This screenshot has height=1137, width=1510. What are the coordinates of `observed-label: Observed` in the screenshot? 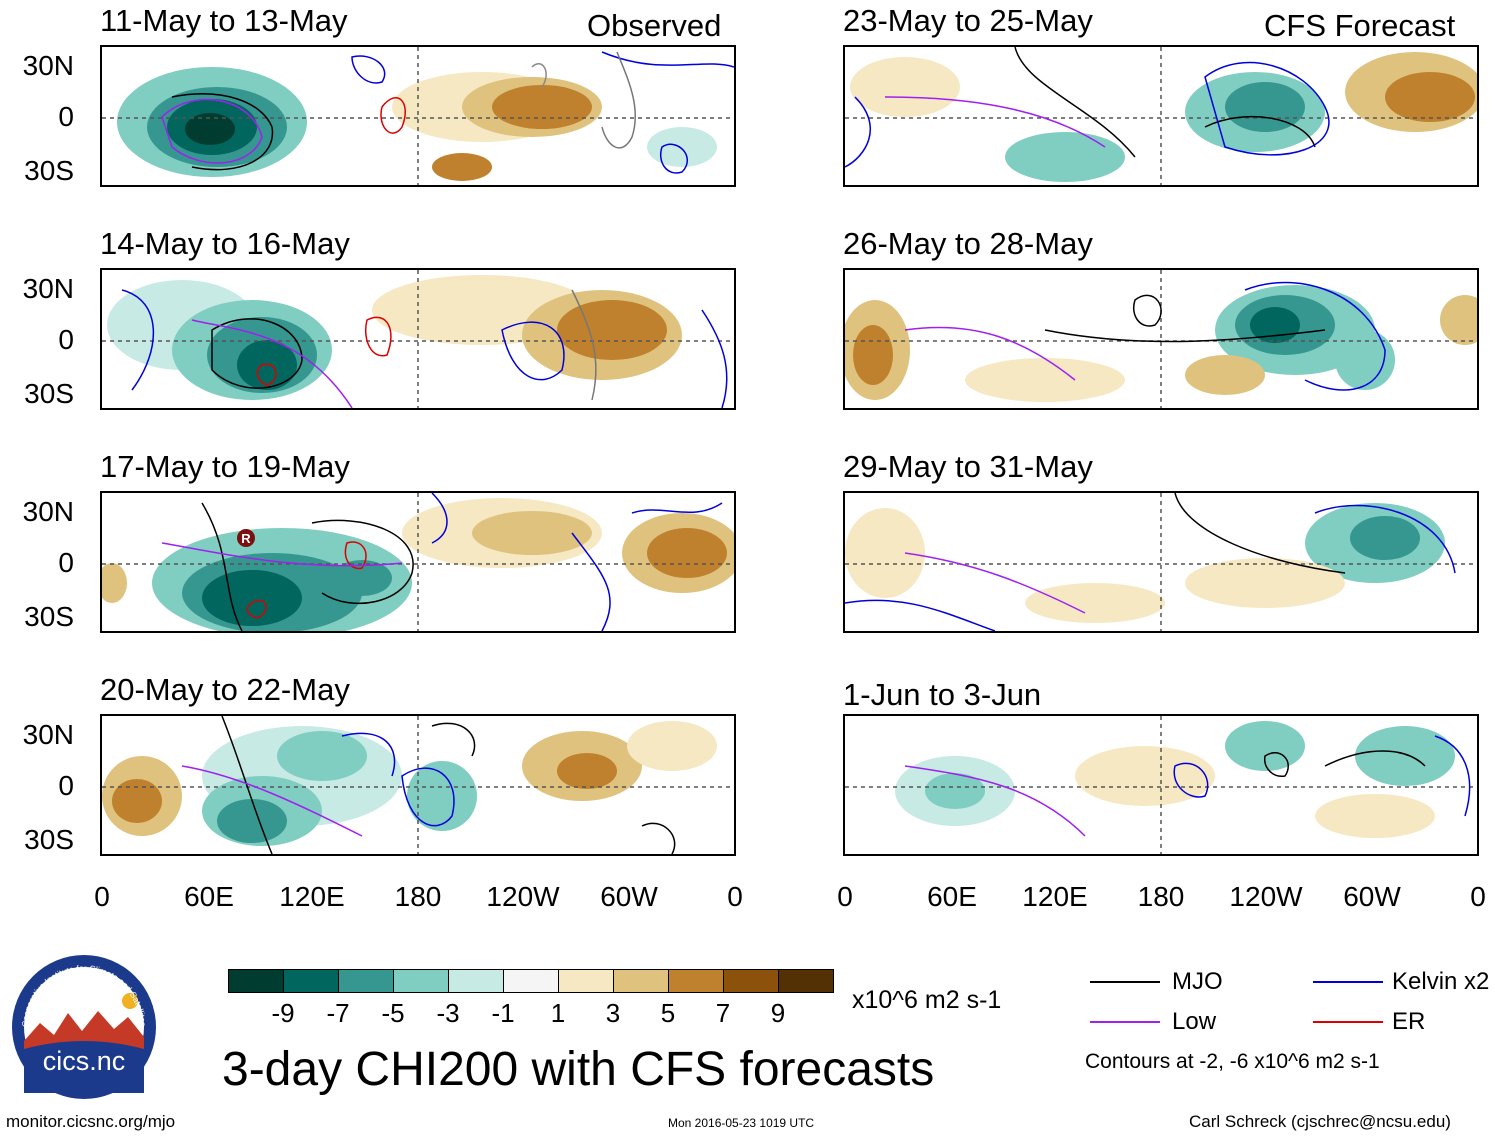 It's located at (654, 25).